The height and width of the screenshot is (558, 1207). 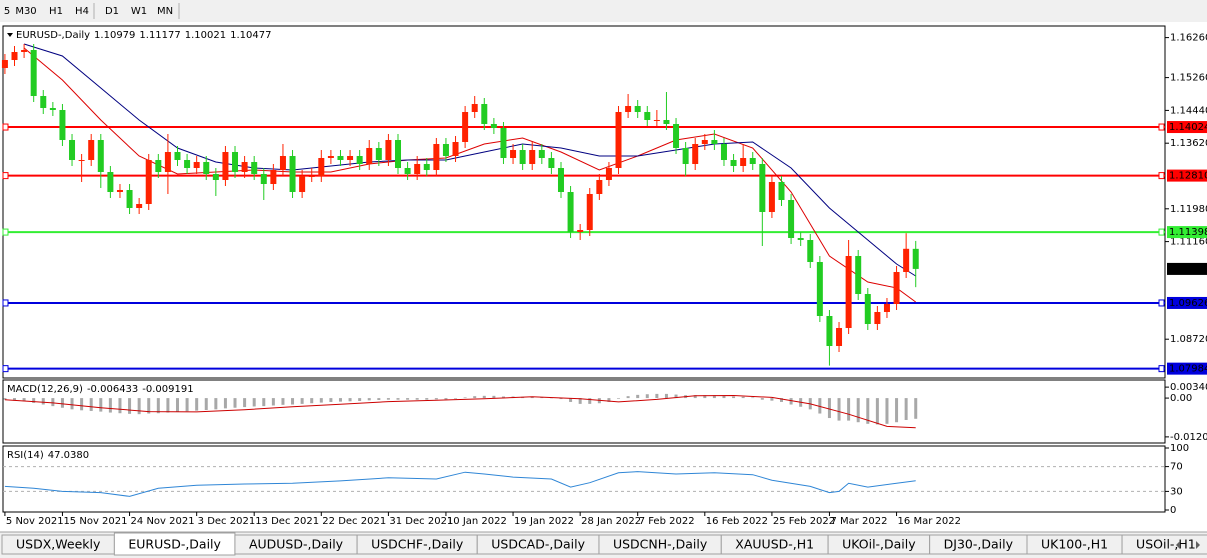 I want to click on timeframe-label: M30, so click(x=25, y=11).